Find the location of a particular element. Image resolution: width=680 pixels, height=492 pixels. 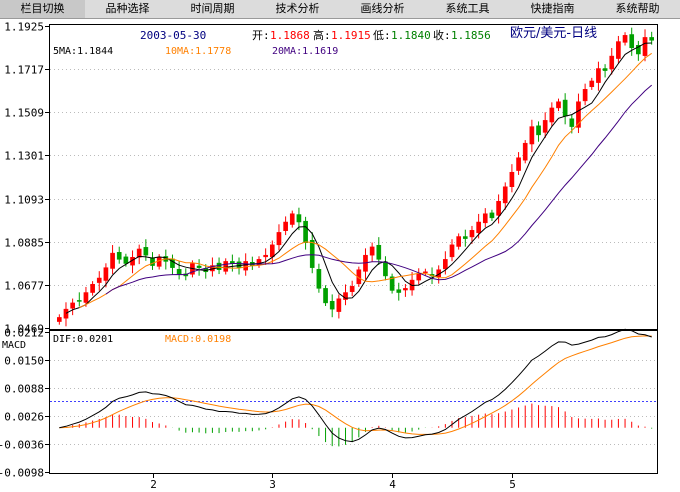

x-tick-label: 4 is located at coordinates (392, 484).